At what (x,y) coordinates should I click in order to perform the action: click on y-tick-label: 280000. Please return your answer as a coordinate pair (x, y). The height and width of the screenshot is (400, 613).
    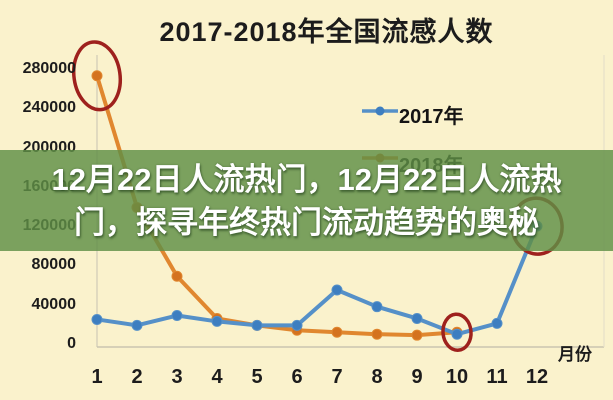
    Looking at the image, I should click on (49, 68).